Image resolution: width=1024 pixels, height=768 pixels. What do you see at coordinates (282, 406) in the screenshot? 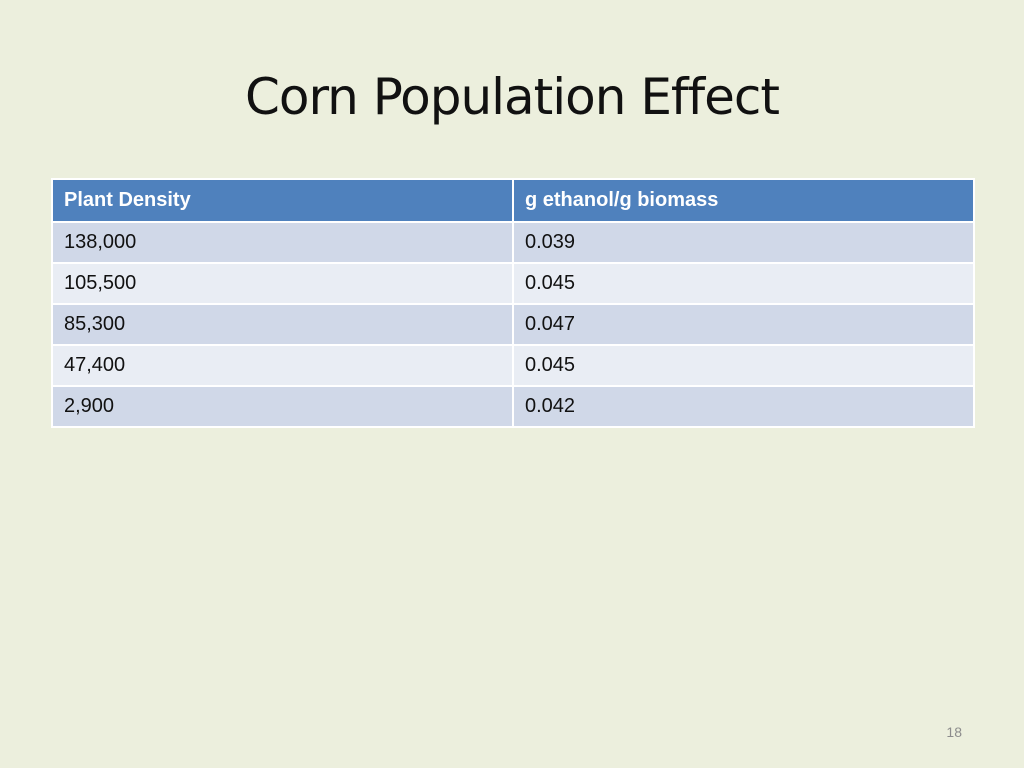
I see `cell-plant-density: 2,900` at bounding box center [282, 406].